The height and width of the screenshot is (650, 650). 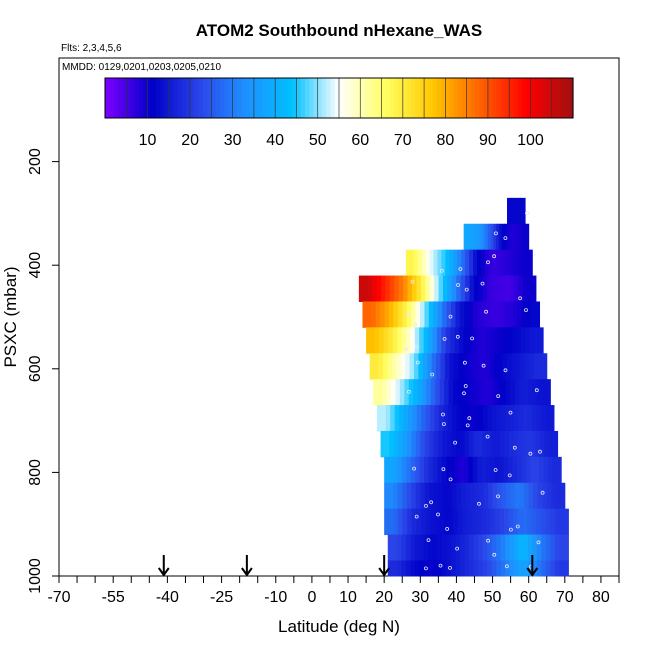 What do you see at coordinates (163, 566) in the screenshot?
I see `flight-arrow` at bounding box center [163, 566].